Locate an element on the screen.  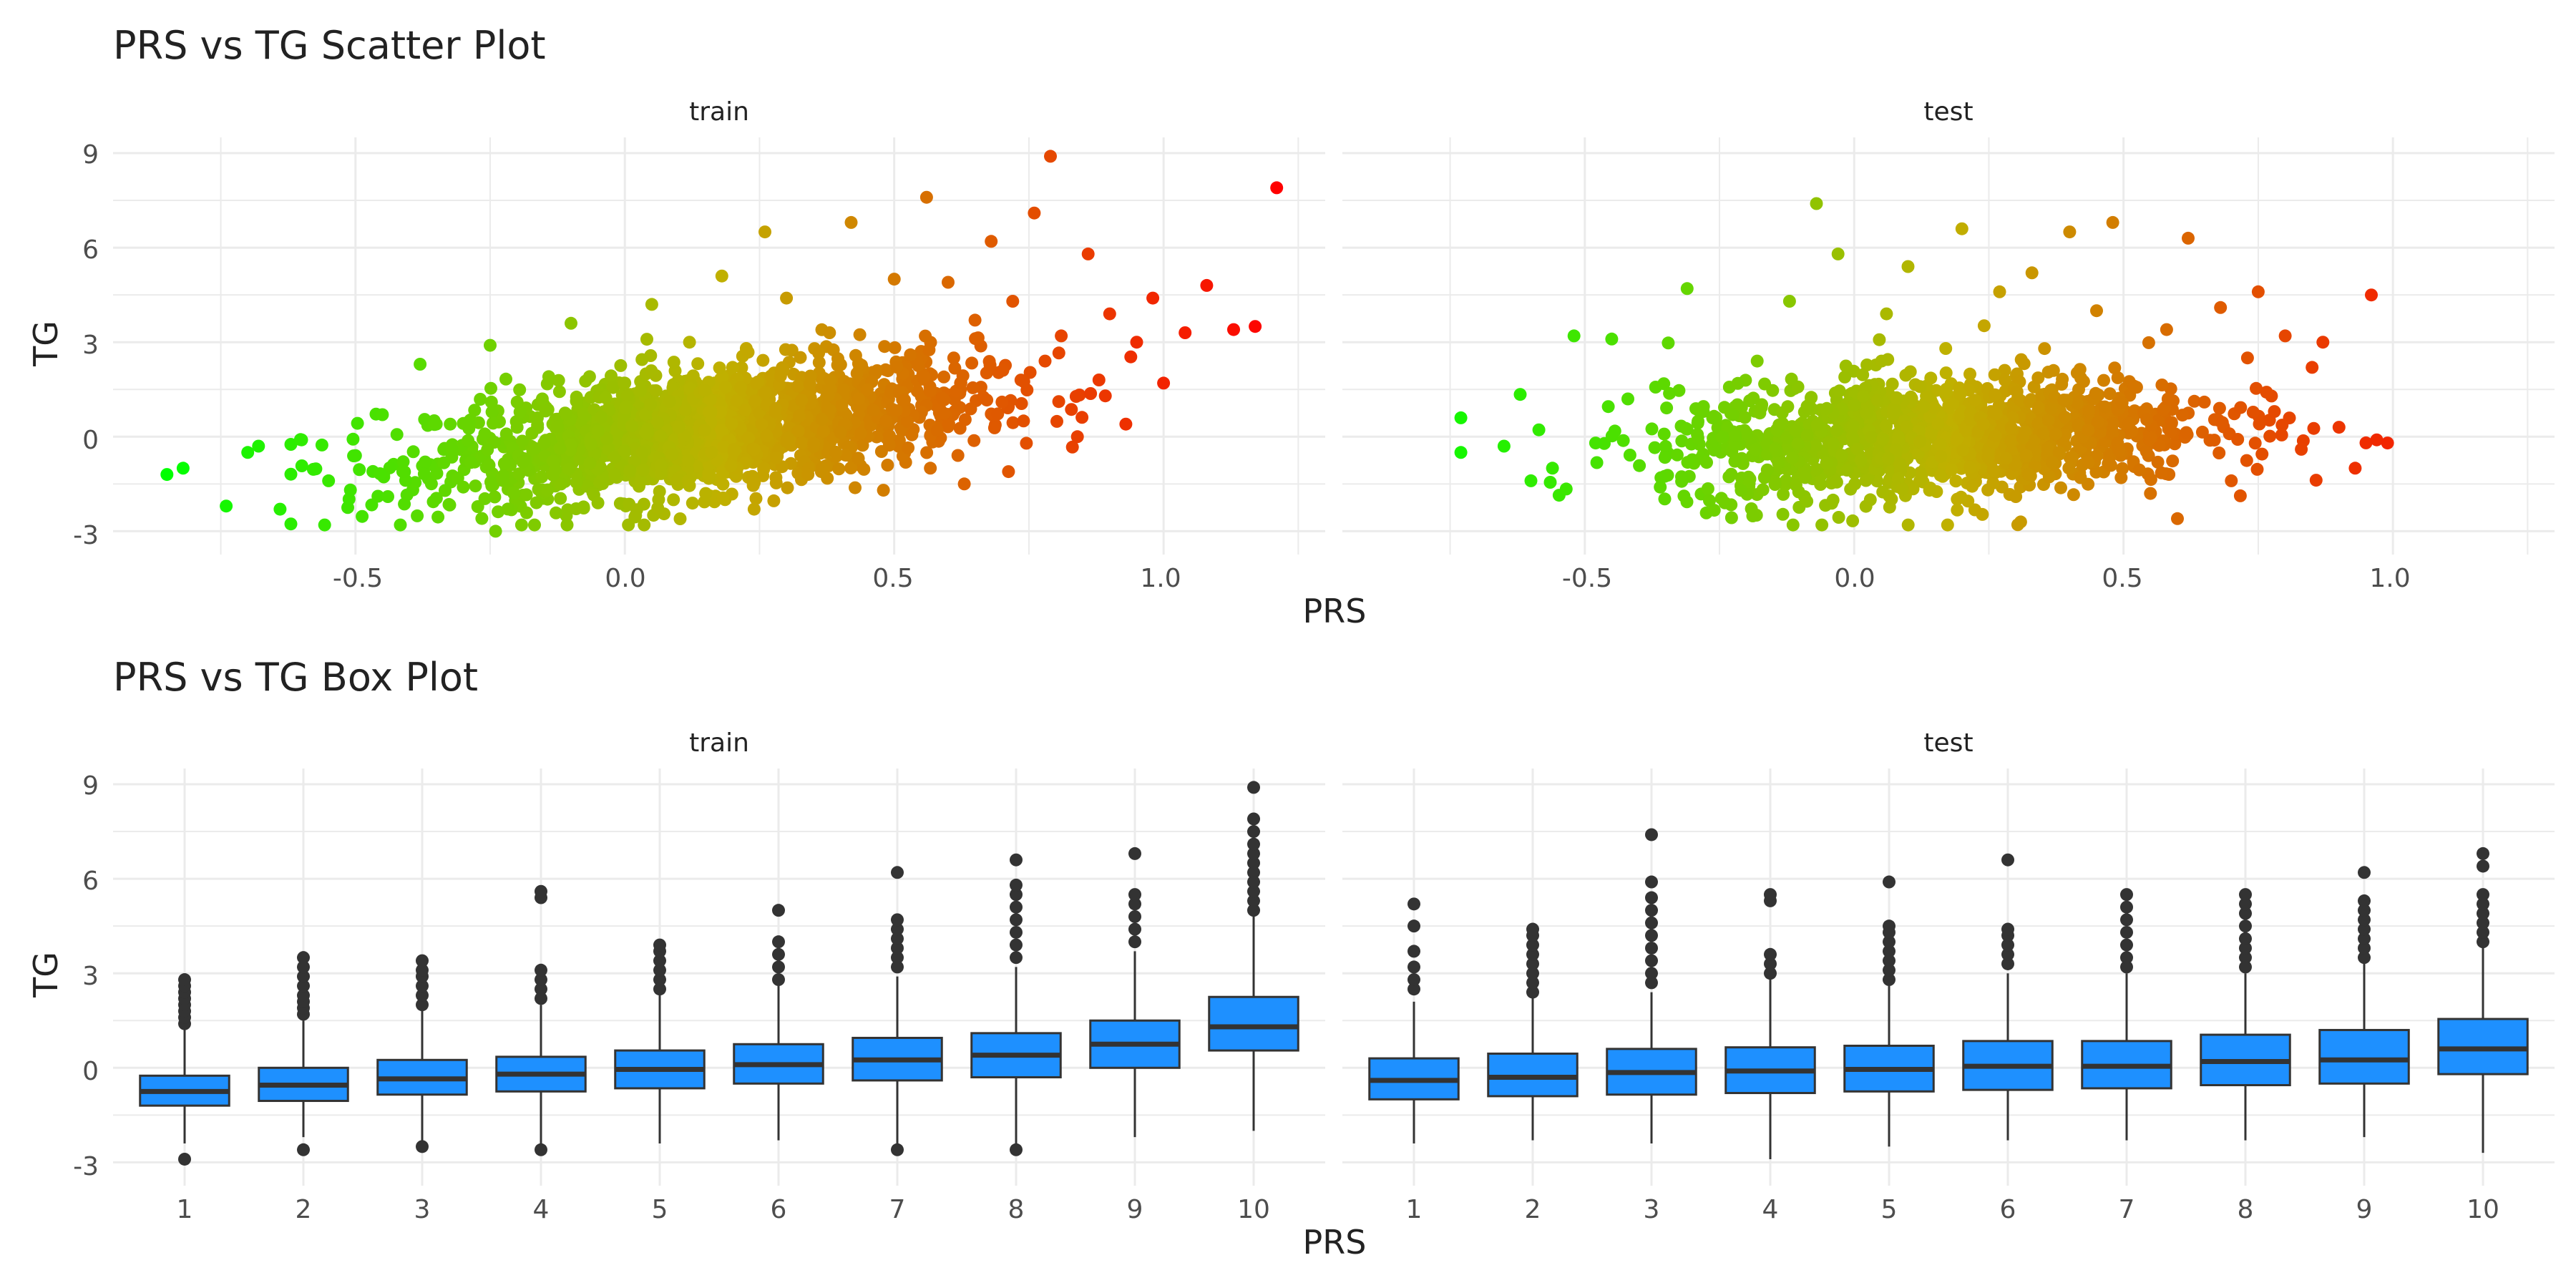
scatter-train-x-tick: 0.5 is located at coordinates (892, 578).